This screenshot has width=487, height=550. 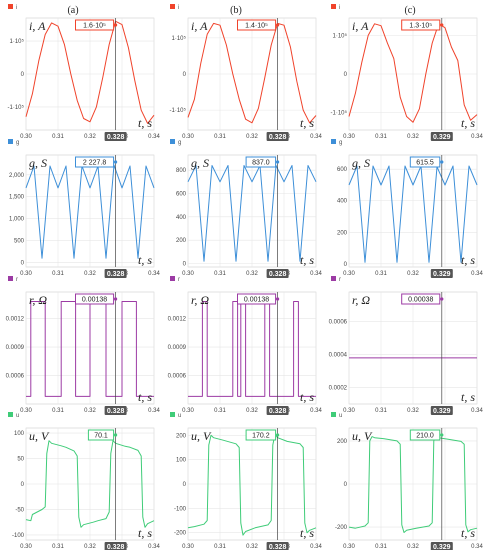 What do you see at coordinates (256, 300) in the screenshot?
I see `cursor-value-label: 0.00138` at bounding box center [256, 300].